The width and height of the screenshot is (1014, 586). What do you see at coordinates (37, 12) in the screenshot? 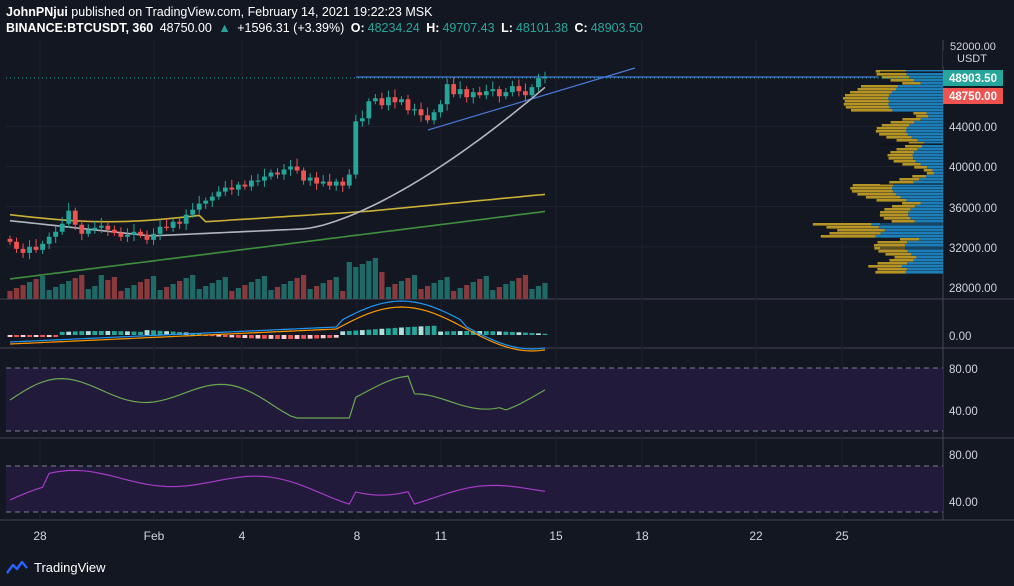
I see `author-name: JohnPNjui` at bounding box center [37, 12].